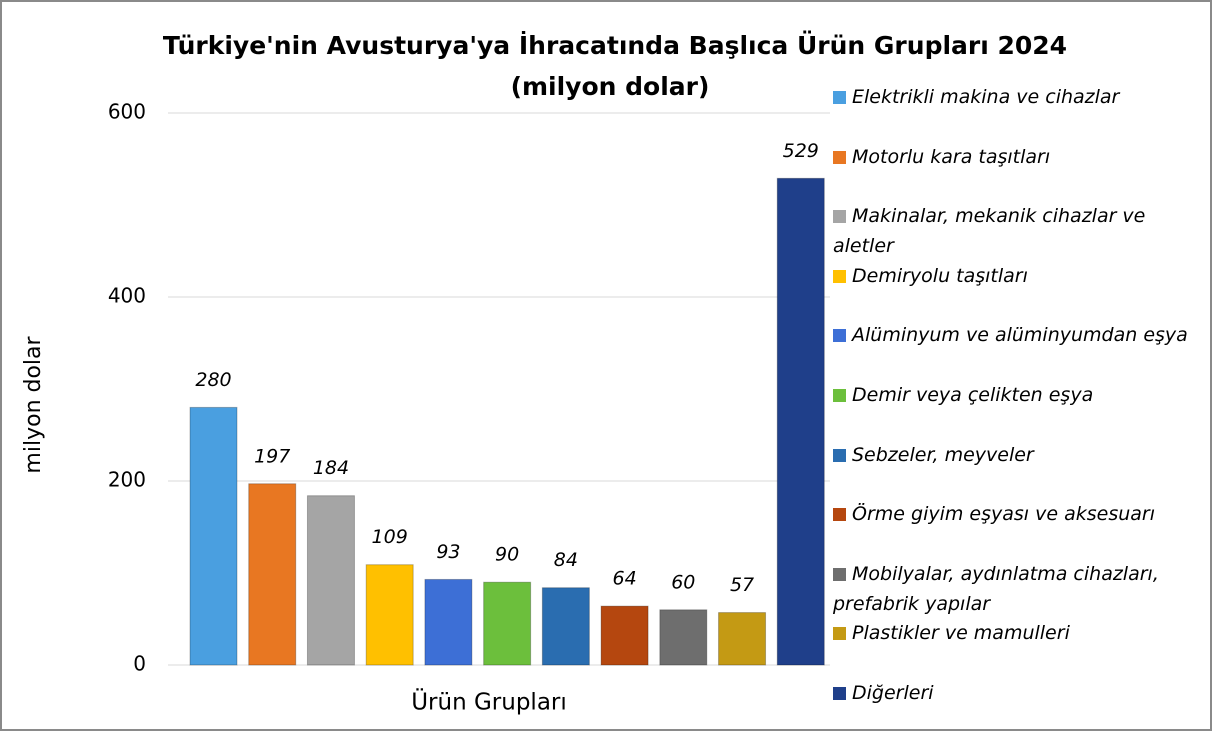 The width and height of the screenshot is (1215, 733). Describe the element at coordinates (448, 552) in the screenshot. I see `value-label: 93` at that location.